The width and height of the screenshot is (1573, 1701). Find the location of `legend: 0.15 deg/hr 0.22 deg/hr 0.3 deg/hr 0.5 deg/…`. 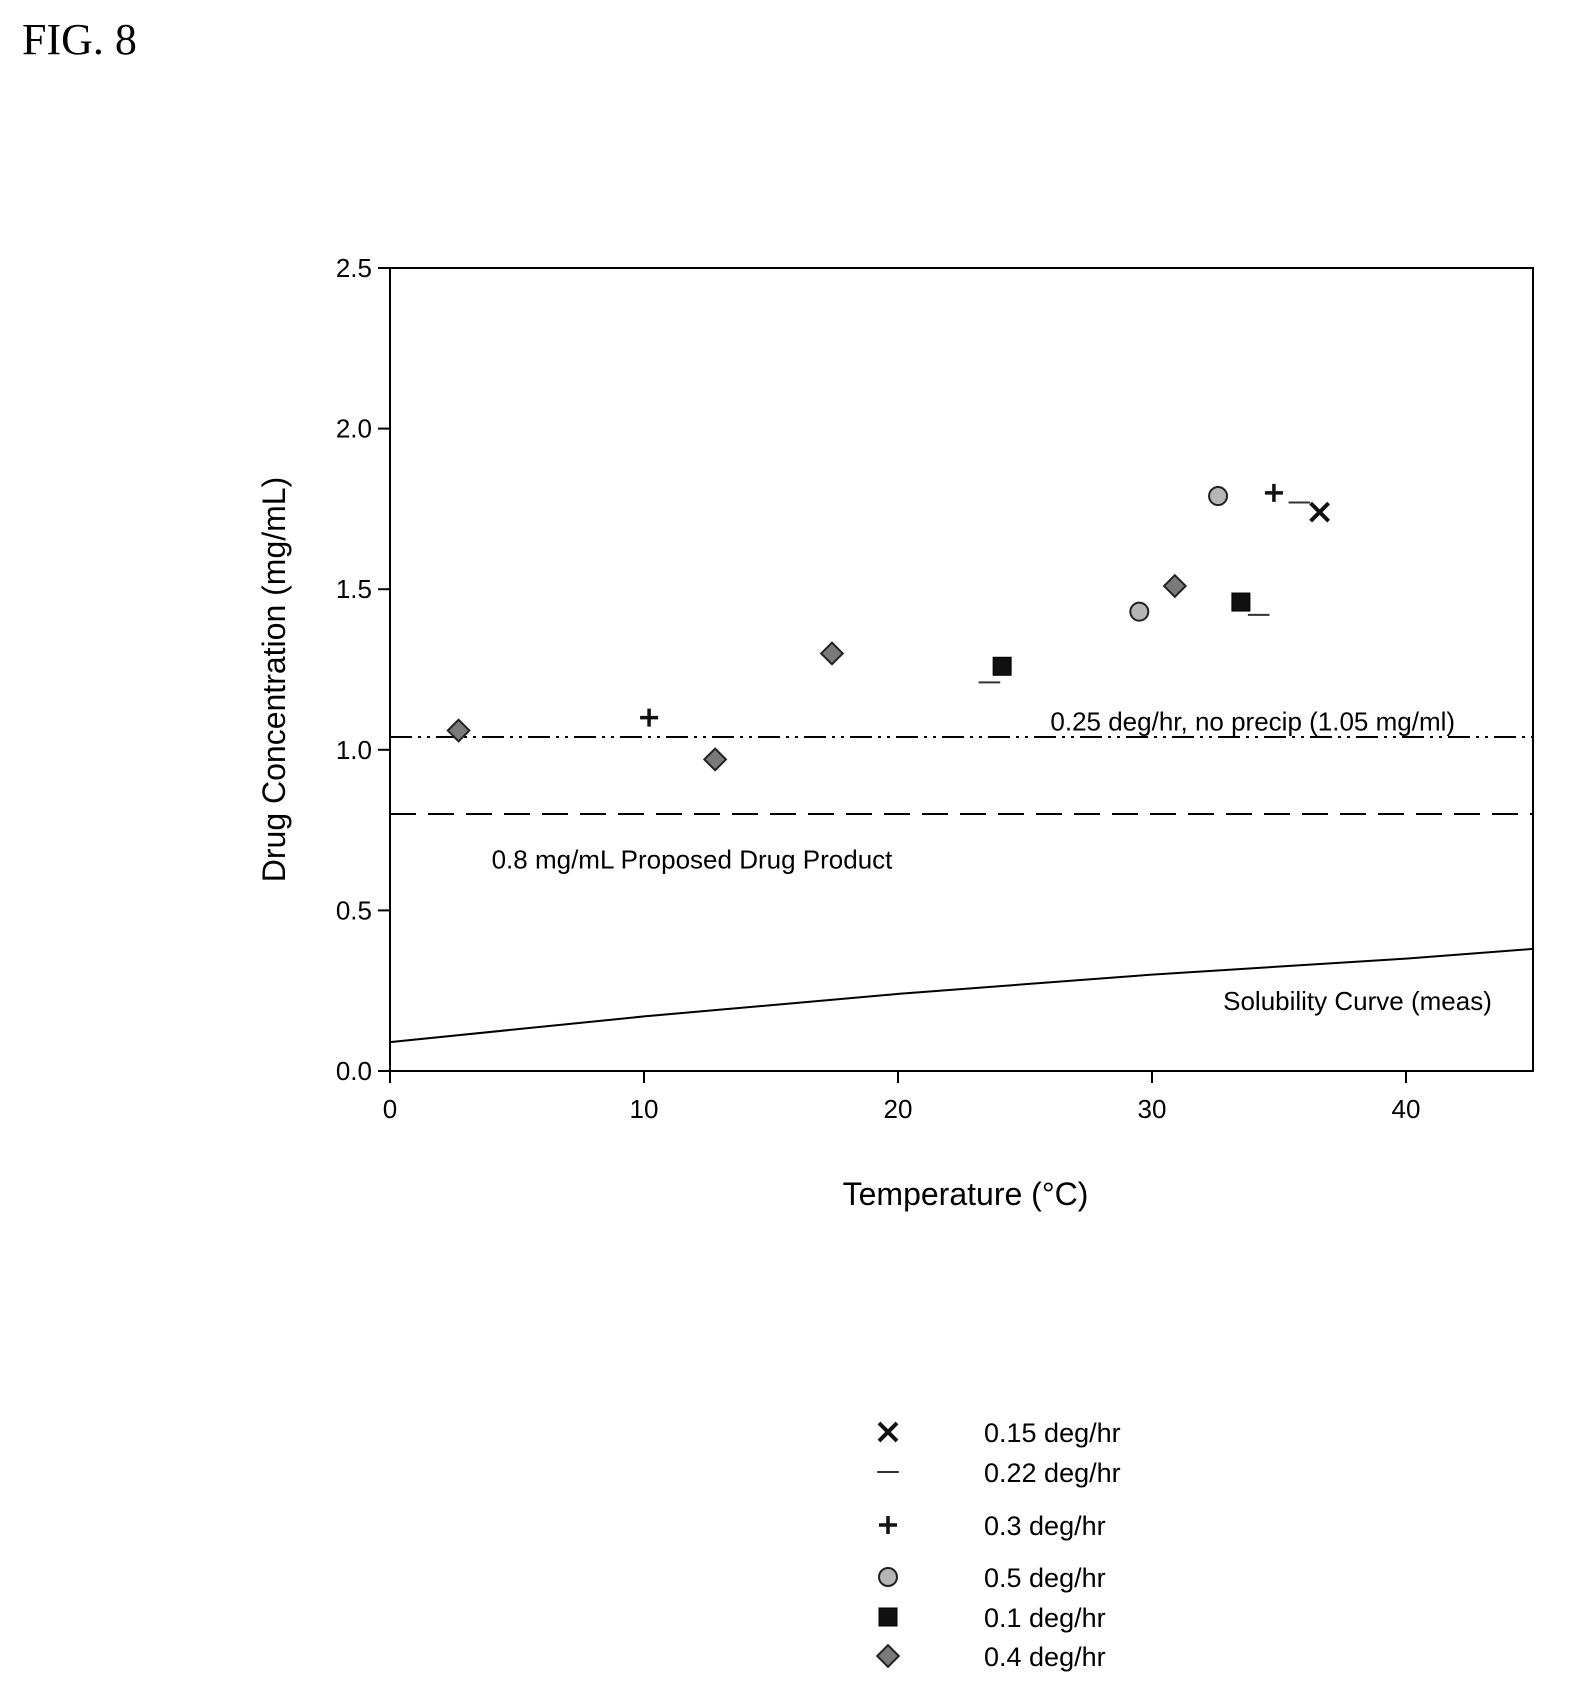

legend: 0.15 deg/hr 0.22 deg/hr 0.3 deg/hr 0.5 deg/… is located at coordinates (998, 1545).